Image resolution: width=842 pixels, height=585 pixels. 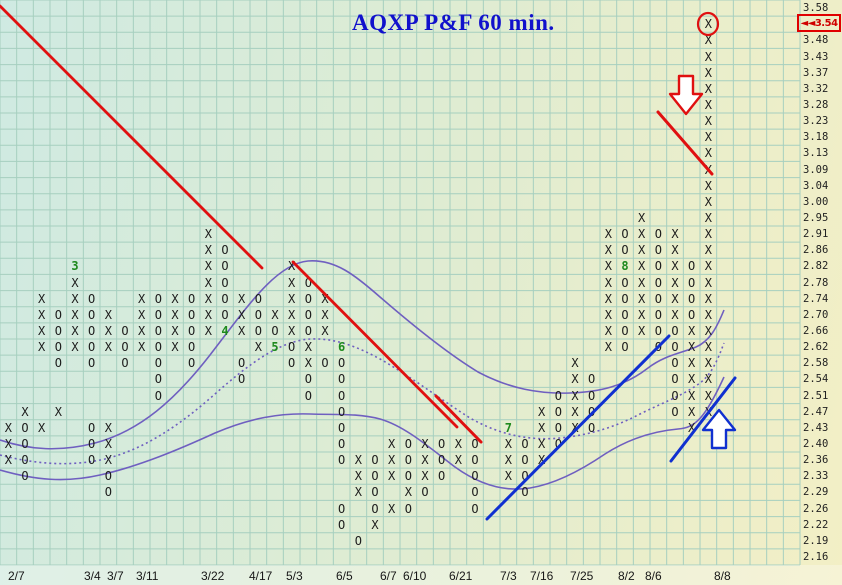 I want to click on price-label: 2.58, so click(x=816, y=363).